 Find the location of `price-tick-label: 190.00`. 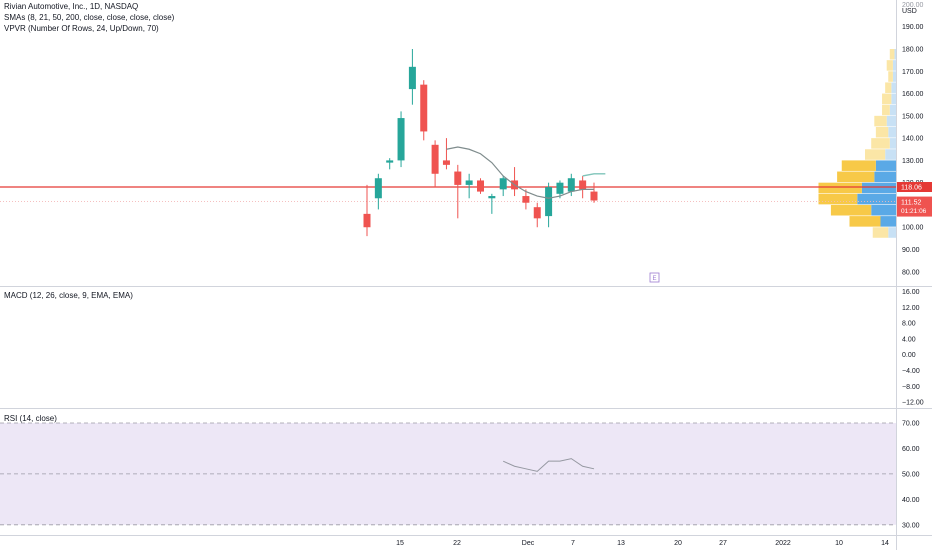

price-tick-label: 190.00 is located at coordinates (913, 27).